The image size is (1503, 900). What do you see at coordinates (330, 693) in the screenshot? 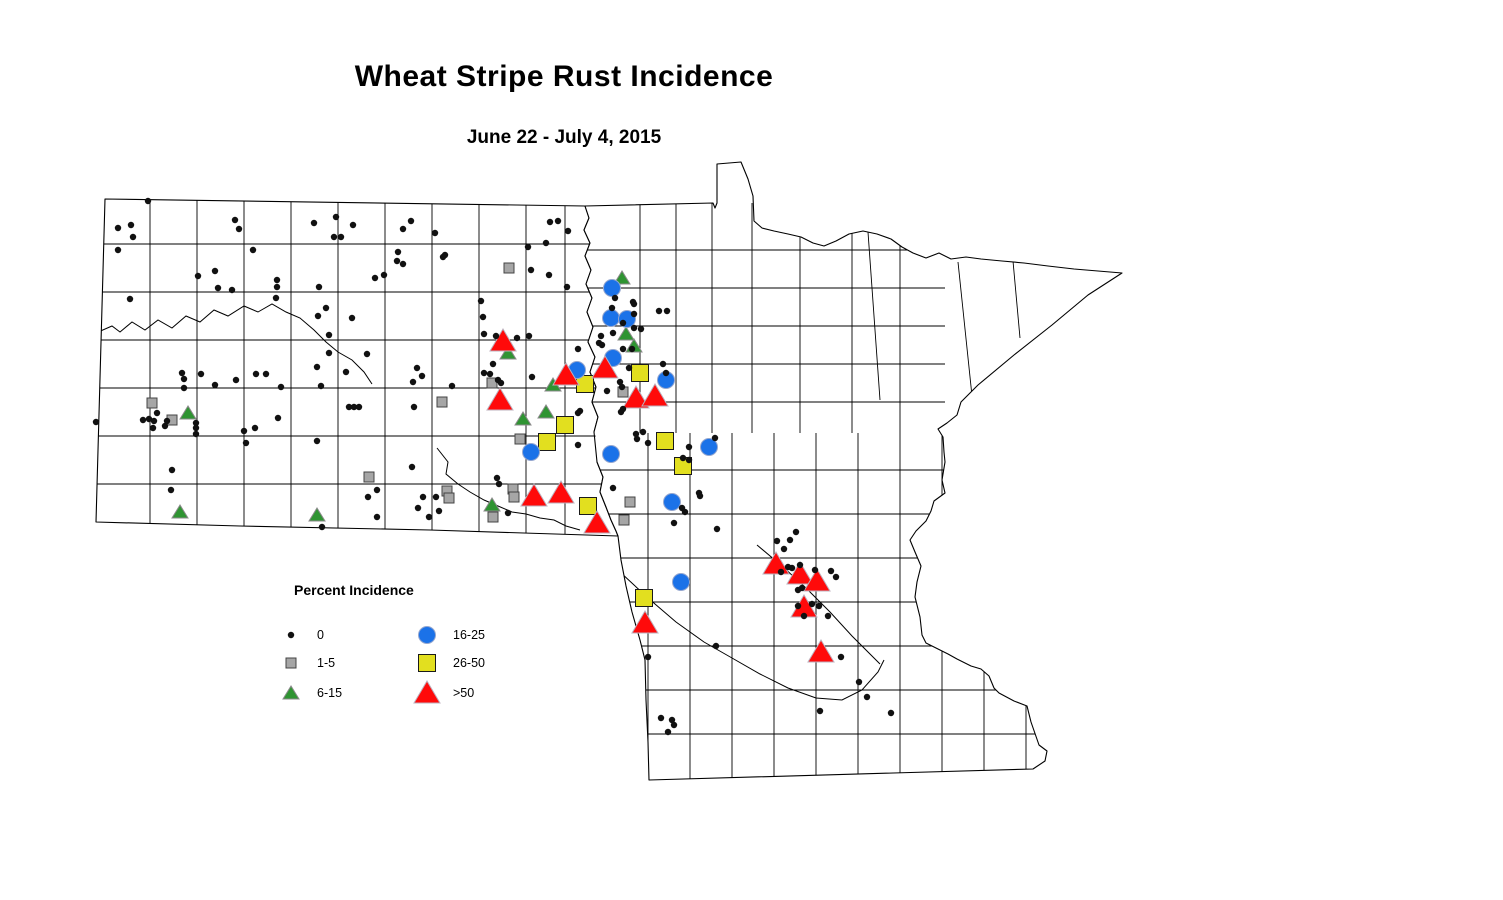
I see `legend-label: 6-15` at bounding box center [330, 693].